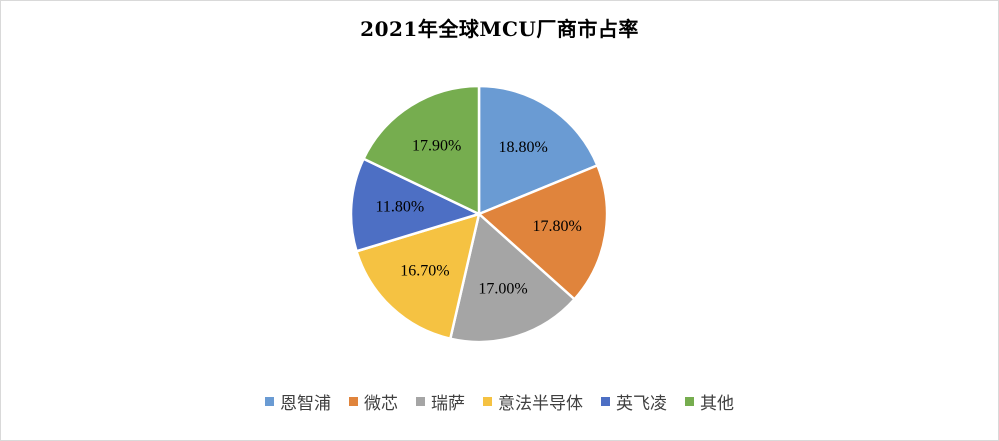  Describe the element at coordinates (502, 288) in the screenshot. I see `data-label-3: 17.00%` at that location.